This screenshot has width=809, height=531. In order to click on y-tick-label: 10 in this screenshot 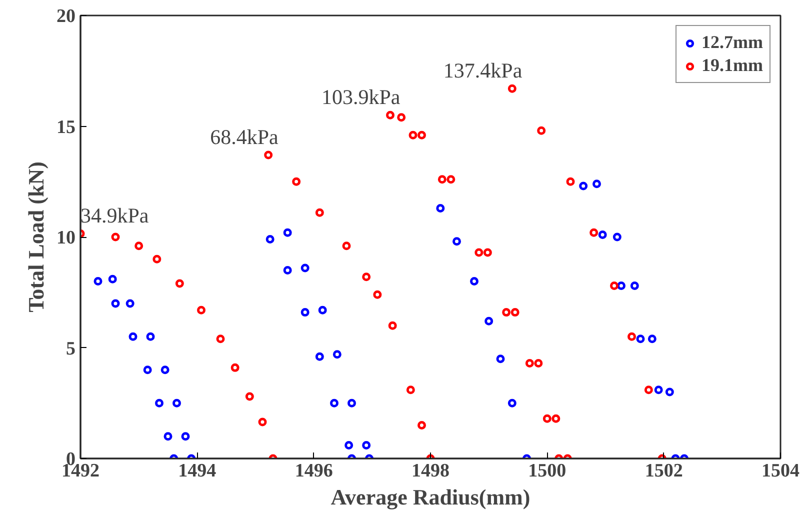, I will do `click(66, 238)`.